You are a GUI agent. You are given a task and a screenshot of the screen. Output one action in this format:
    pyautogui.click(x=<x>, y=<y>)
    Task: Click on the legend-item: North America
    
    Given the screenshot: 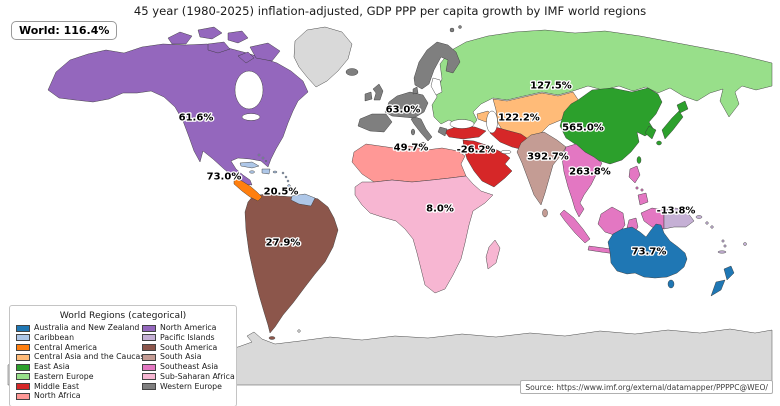 What is the action you would take?
    pyautogui.click(x=188, y=327)
    